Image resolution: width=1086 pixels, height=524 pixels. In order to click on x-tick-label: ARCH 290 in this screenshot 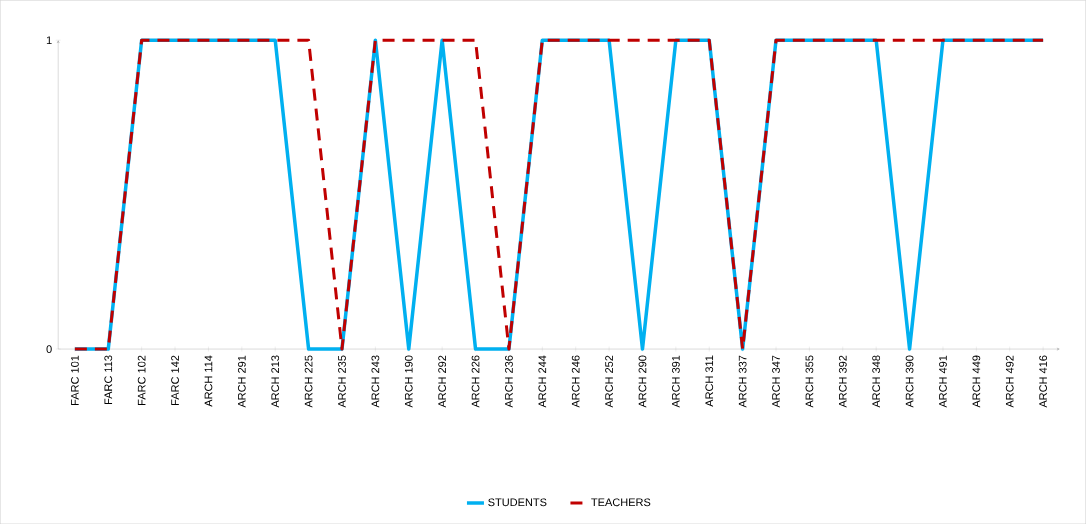, I will do `click(642, 381)`.